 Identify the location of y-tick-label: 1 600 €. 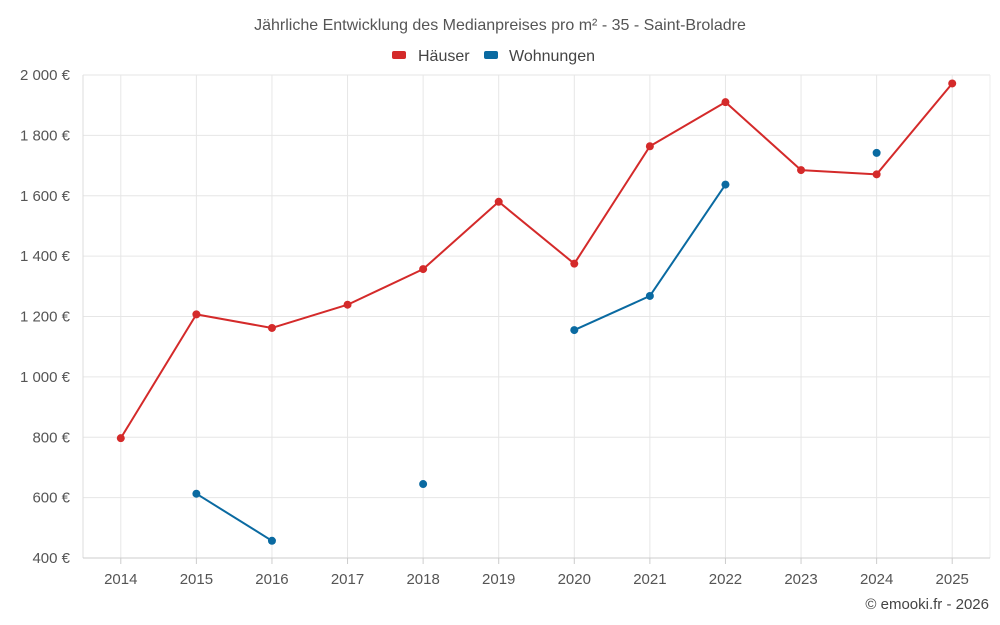
(45, 196).